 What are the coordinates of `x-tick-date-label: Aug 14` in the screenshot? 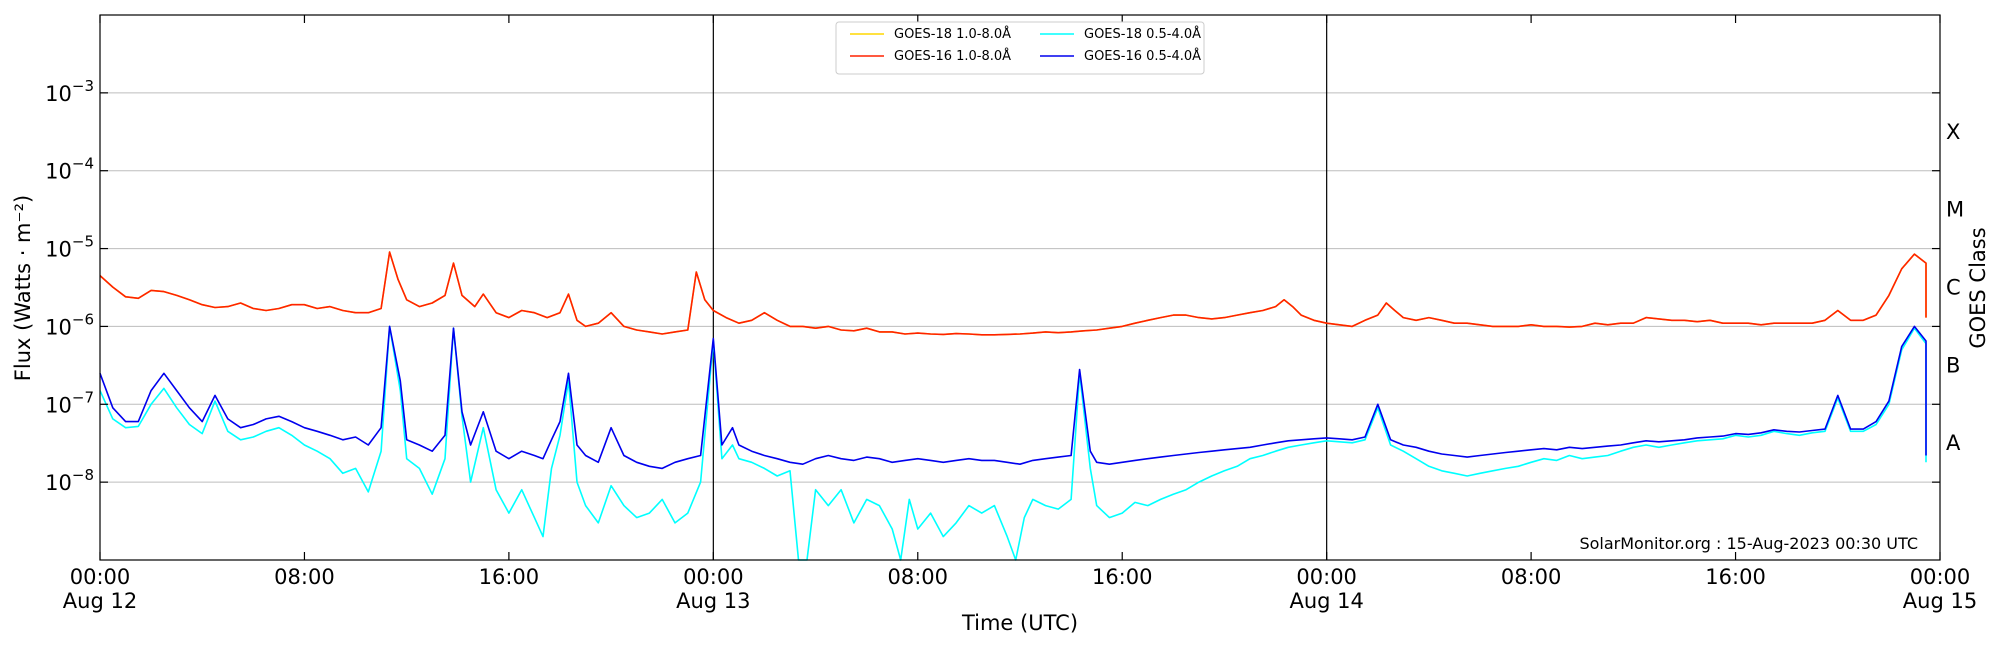 It's located at (1326, 601).